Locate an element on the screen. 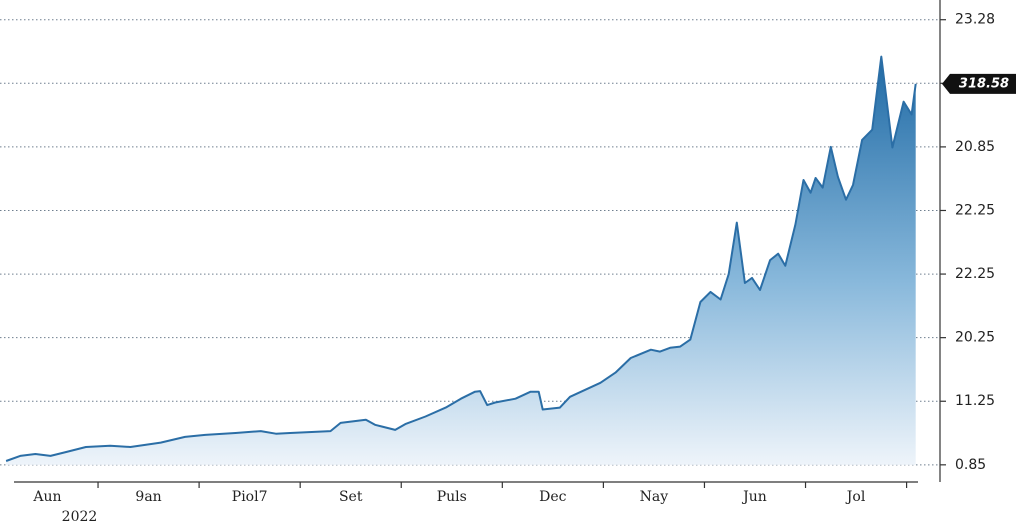 The height and width of the screenshot is (528, 1024). last-price-label: 318.58 is located at coordinates (984, 83).